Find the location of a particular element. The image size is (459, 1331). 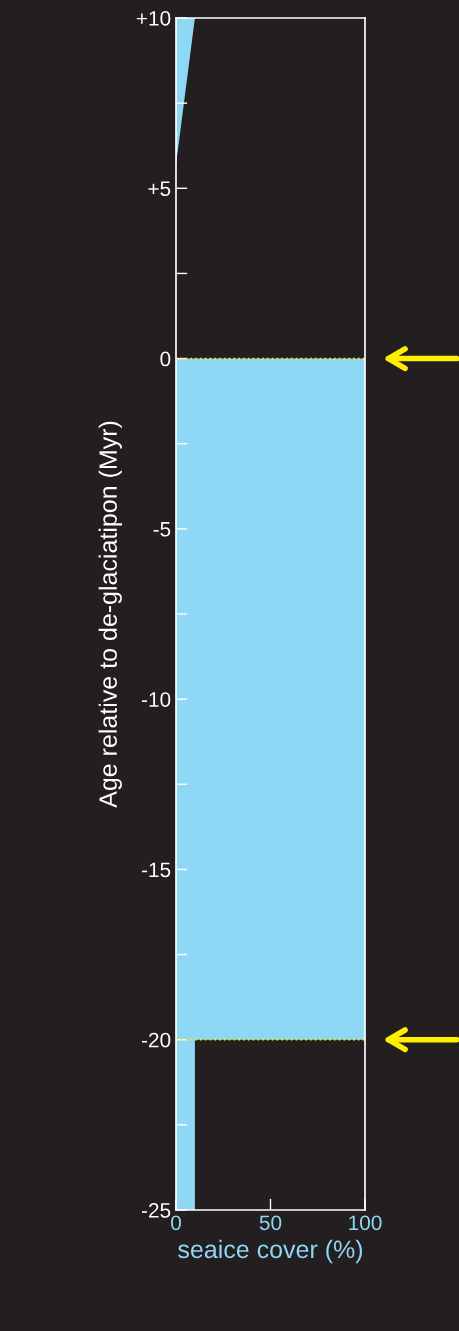

y-tick-label: -5 is located at coordinates (162, 529).